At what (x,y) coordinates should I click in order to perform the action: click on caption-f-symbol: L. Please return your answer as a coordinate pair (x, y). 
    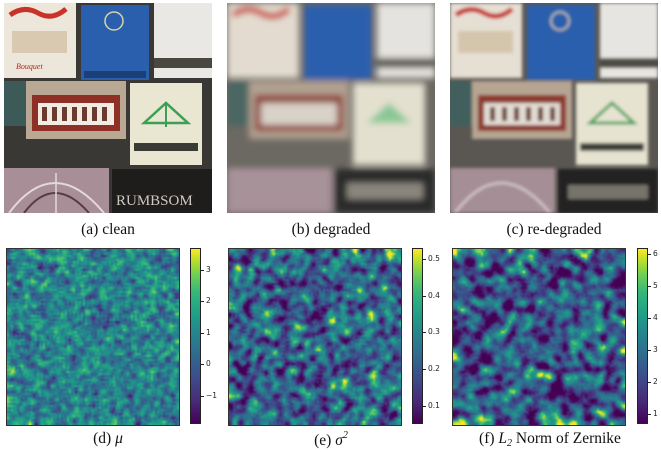
    Looking at the image, I should click on (503, 438).